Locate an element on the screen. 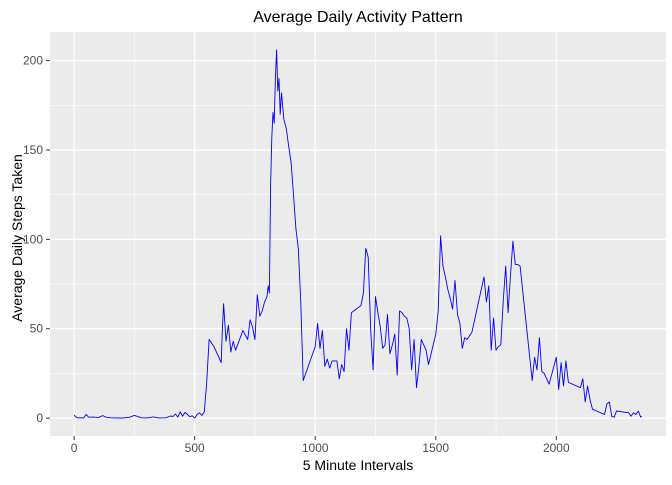 The image size is (672, 485). x-tick-label: 2000 is located at coordinates (556, 448).